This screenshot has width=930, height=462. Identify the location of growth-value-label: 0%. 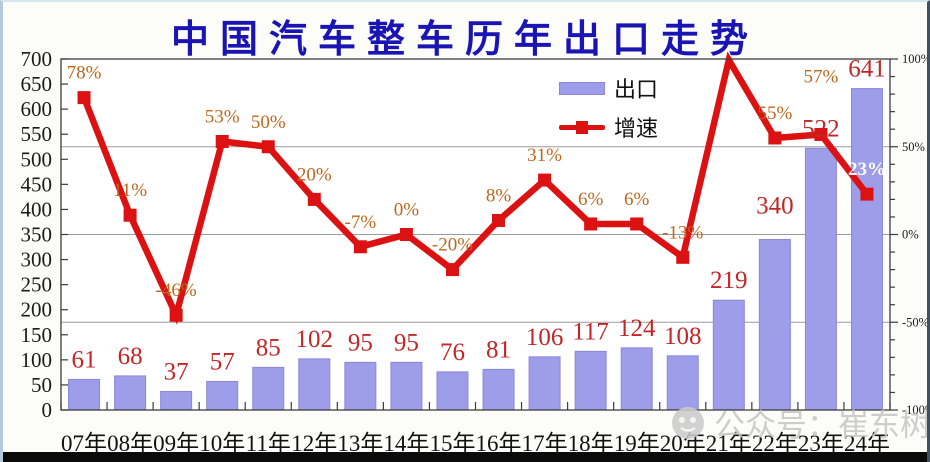
(407, 210).